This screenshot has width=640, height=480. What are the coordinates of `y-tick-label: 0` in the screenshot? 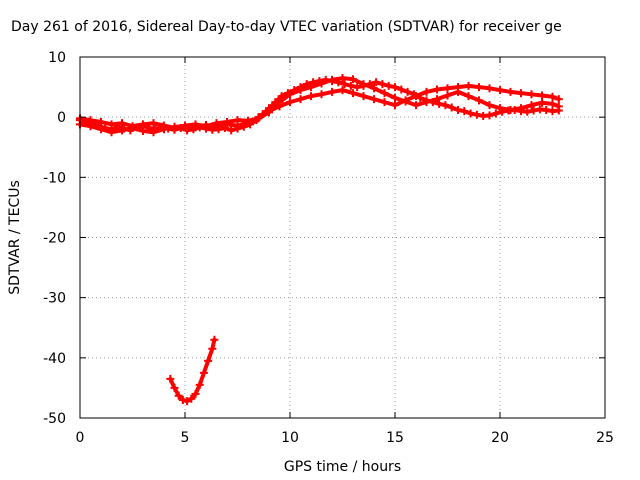 It's located at (61, 118).